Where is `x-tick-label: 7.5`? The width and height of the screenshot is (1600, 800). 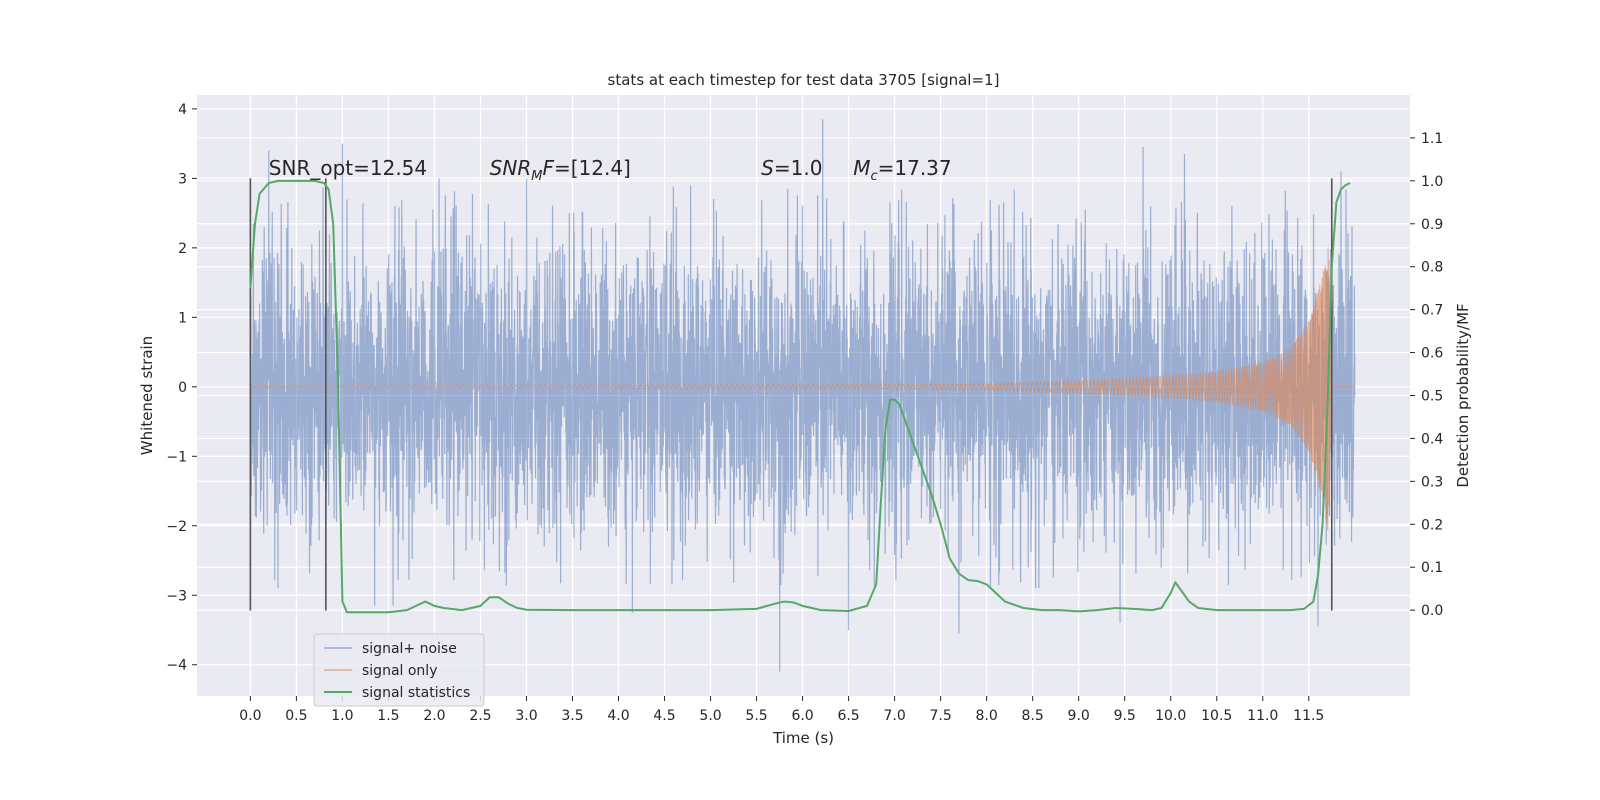
x-tick-label: 7.5 is located at coordinates (940, 716).